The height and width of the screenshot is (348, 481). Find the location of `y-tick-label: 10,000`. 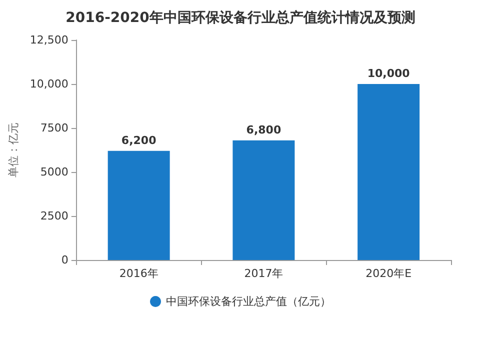

y-tick-label: 10,000 is located at coordinates (49, 84).